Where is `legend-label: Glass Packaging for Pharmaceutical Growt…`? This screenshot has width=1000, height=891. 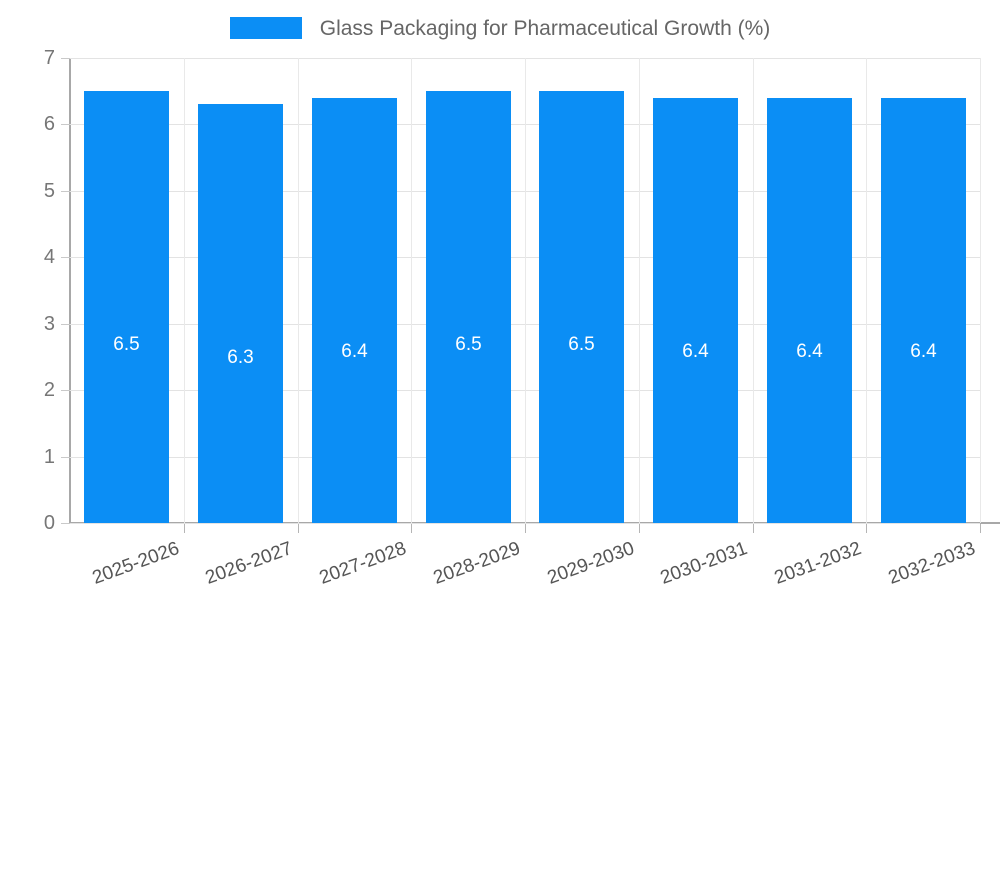
legend-label: Glass Packaging for Pharmaceutical Growt… is located at coordinates (545, 28).